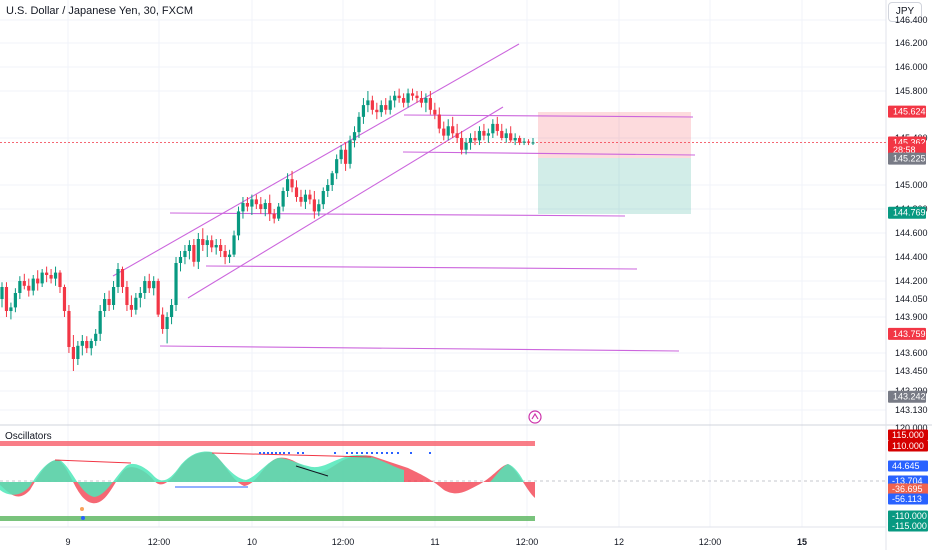  I want to click on take-profit-zone, so click(614, 186).